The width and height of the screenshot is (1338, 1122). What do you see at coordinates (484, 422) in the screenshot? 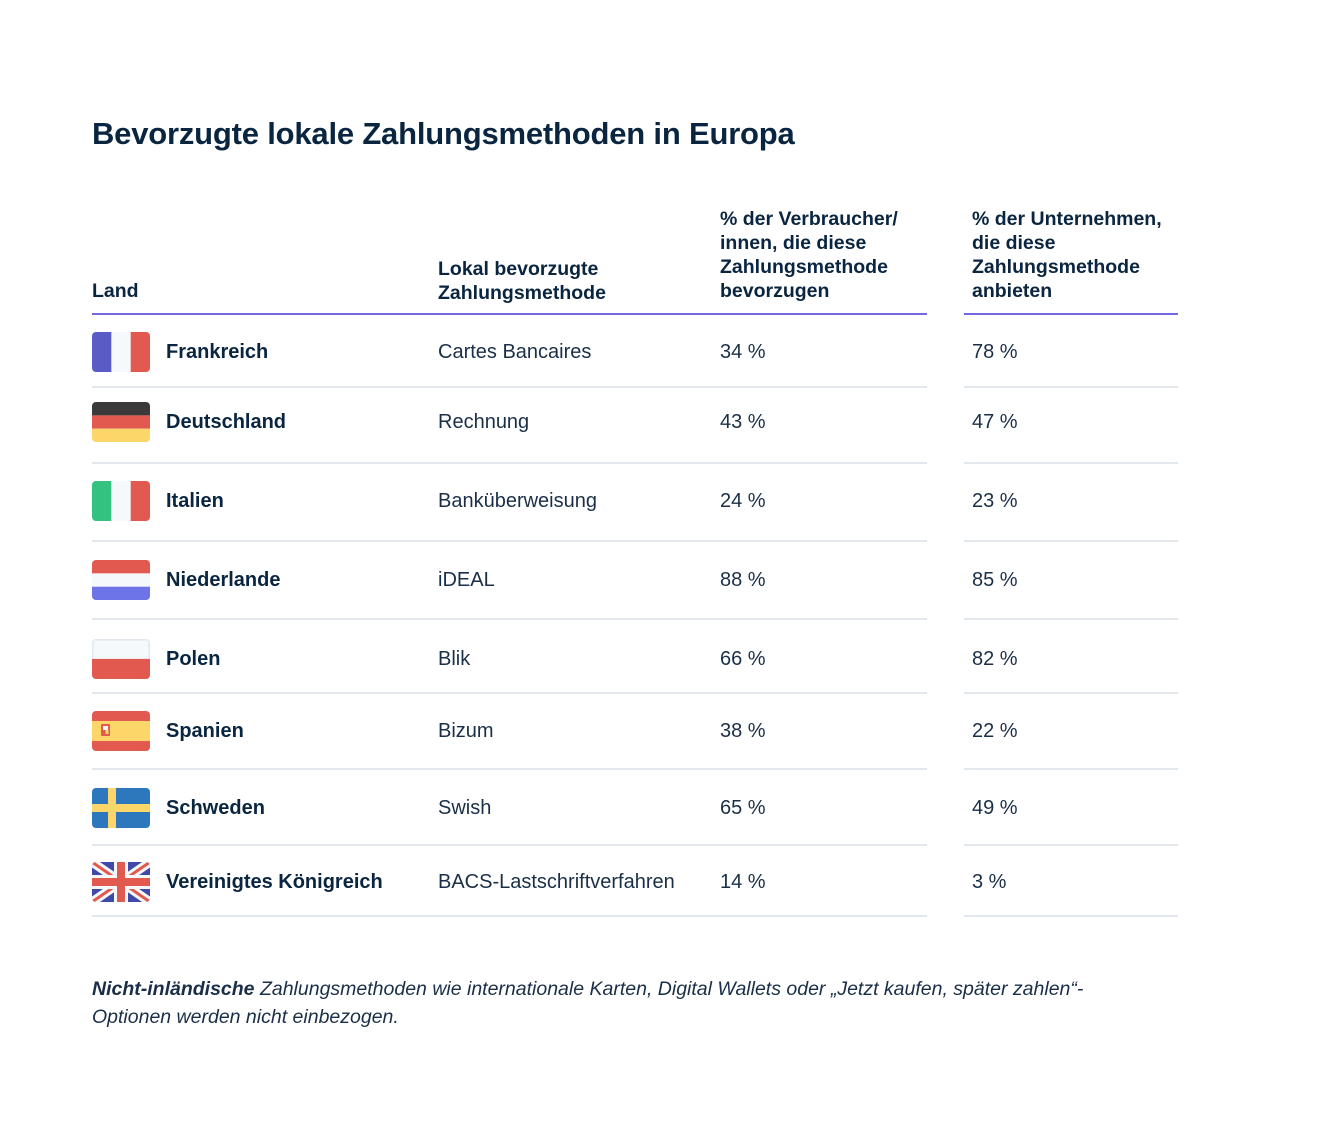
I see `payment-method: Rechnung` at bounding box center [484, 422].